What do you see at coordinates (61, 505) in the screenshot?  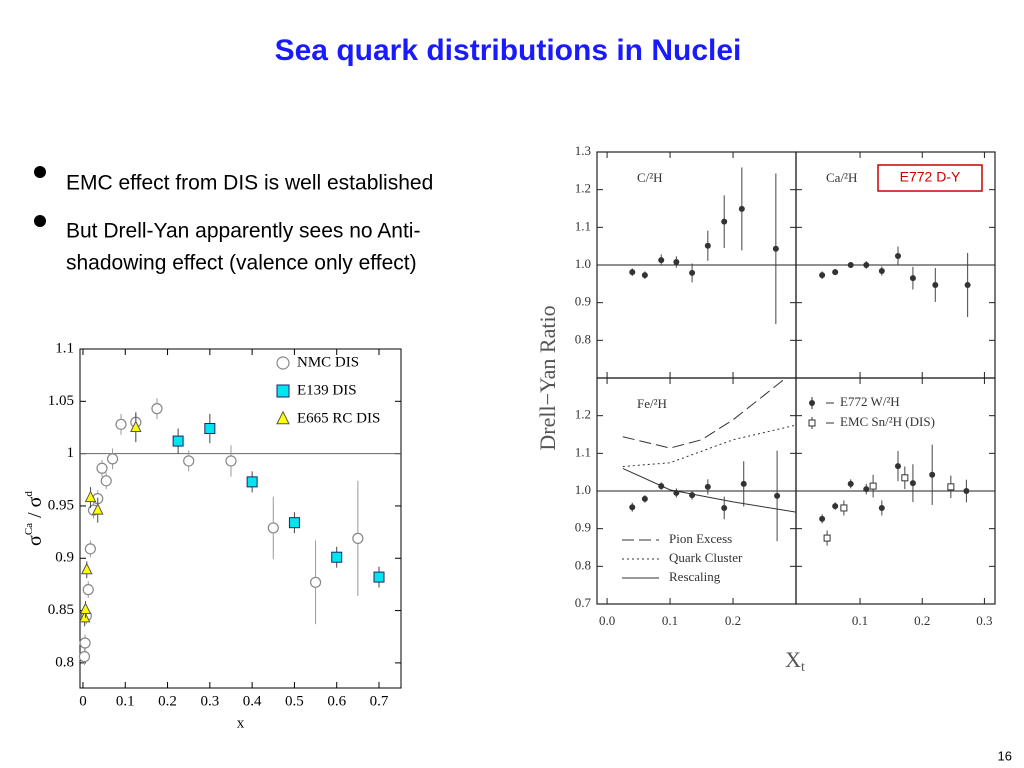 I see `y-tick-label: 0.95` at bounding box center [61, 505].